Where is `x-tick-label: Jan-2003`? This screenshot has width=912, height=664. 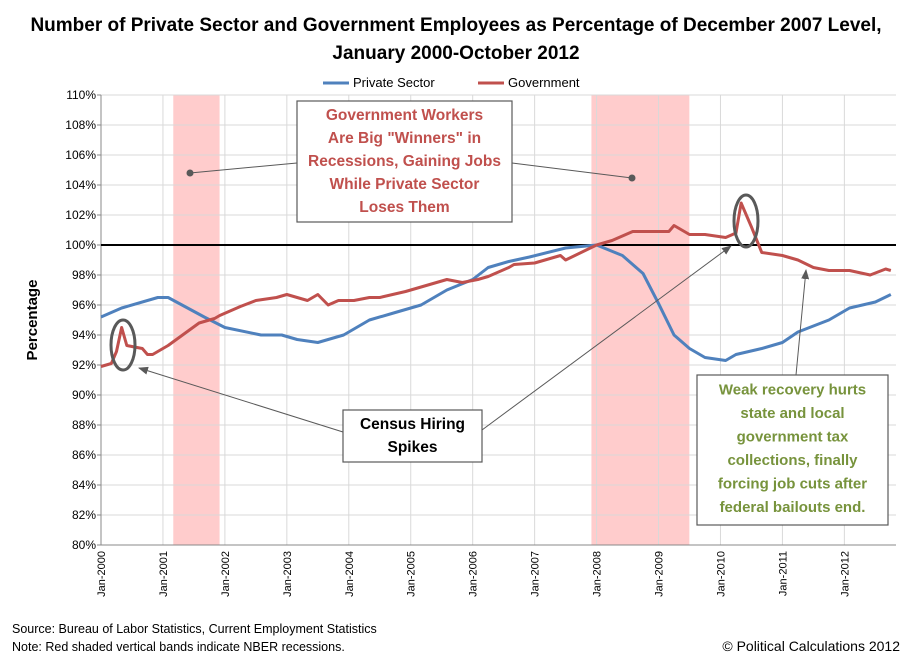 x-tick-label: Jan-2003 is located at coordinates (288, 574).